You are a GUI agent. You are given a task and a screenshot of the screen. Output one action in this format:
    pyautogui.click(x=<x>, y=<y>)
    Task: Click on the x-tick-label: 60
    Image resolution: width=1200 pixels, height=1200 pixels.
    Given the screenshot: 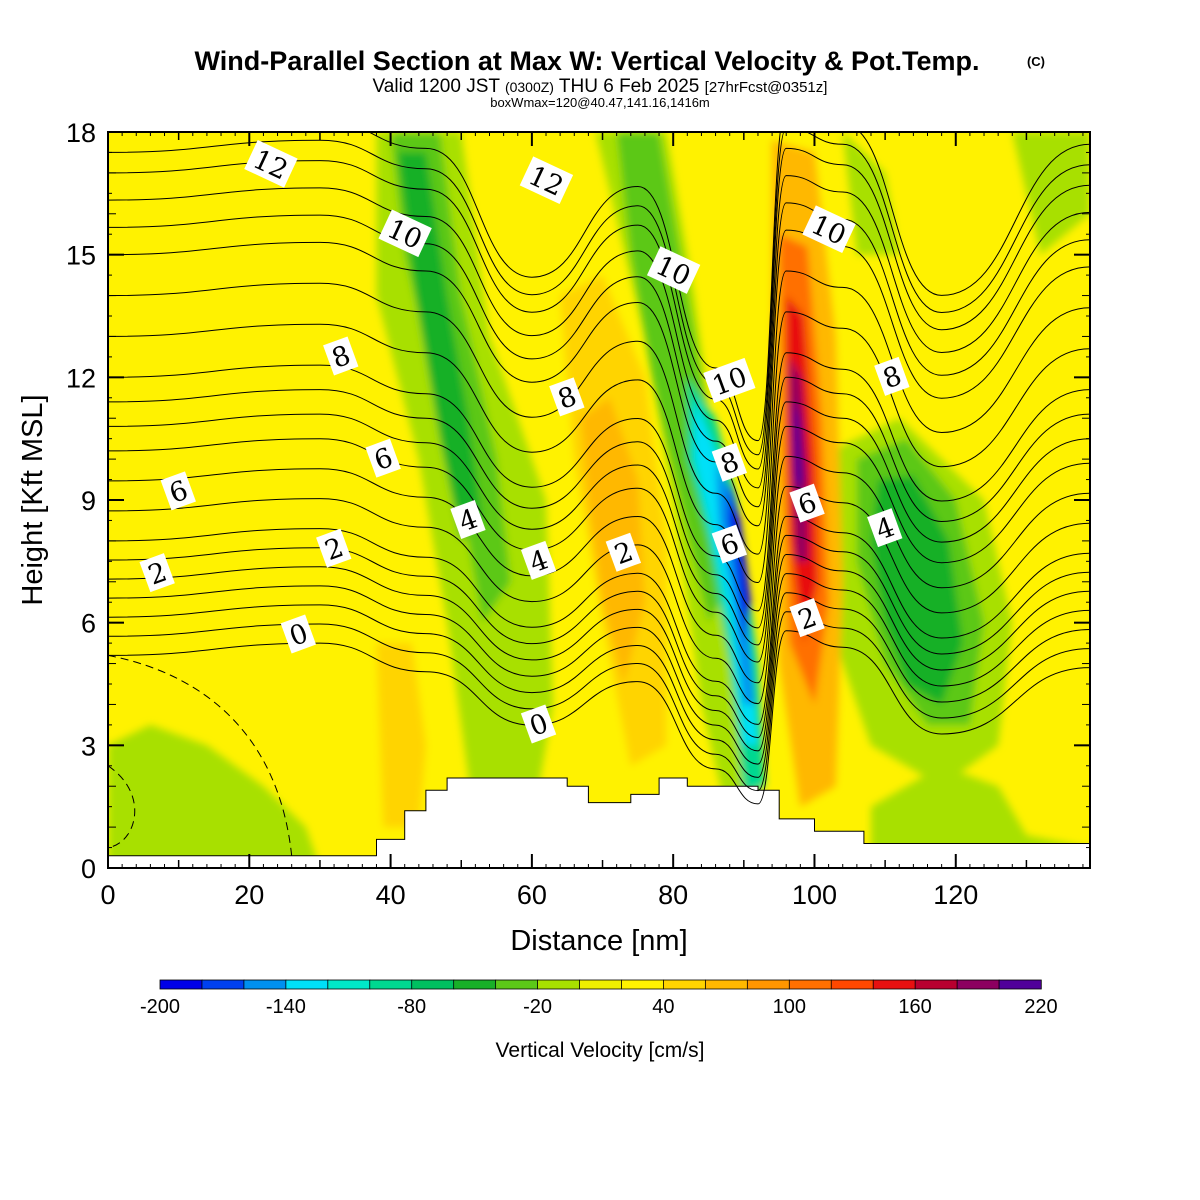 What is the action you would take?
    pyautogui.click(x=532, y=895)
    